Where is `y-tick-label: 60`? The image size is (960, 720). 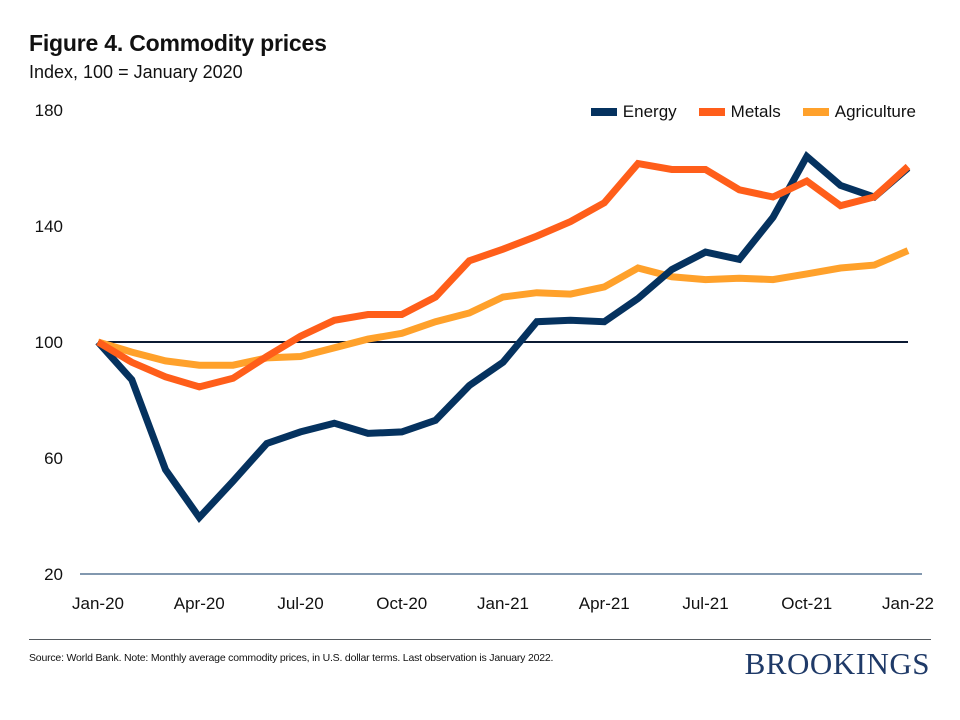 y-tick-label: 60 is located at coordinates (53, 458).